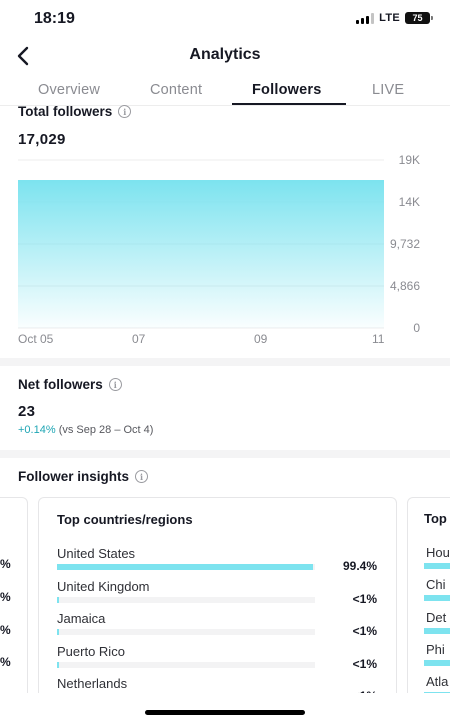  Describe the element at coordinates (65, 111) in the screenshot. I see `total-followers-title: Total followers` at that location.